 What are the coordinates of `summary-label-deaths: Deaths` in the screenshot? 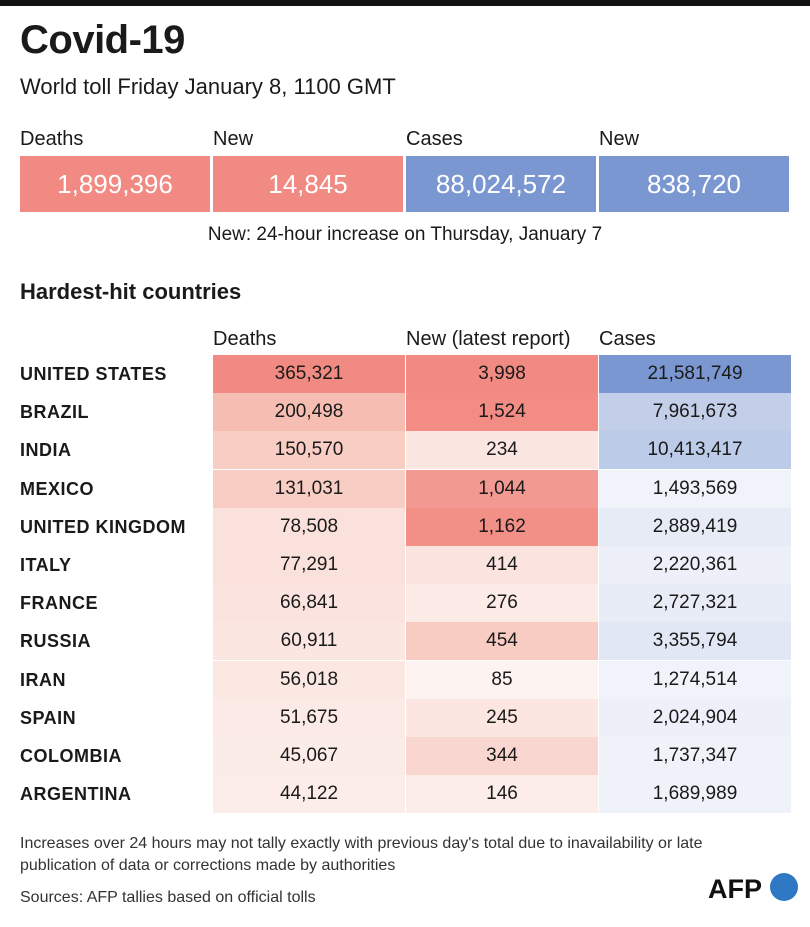 It's located at (52, 139).